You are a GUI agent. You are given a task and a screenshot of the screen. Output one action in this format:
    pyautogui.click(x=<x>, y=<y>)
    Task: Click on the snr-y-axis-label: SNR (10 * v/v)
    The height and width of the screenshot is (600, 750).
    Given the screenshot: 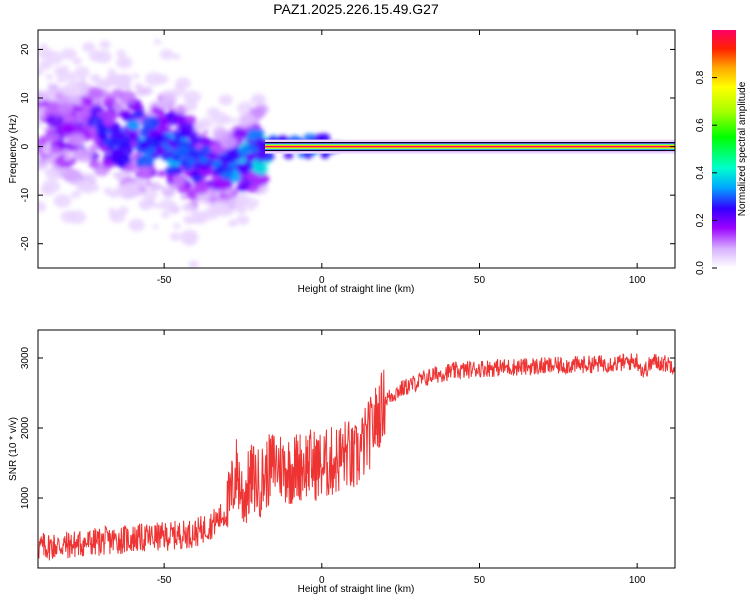 What is the action you would take?
    pyautogui.click(x=13, y=449)
    